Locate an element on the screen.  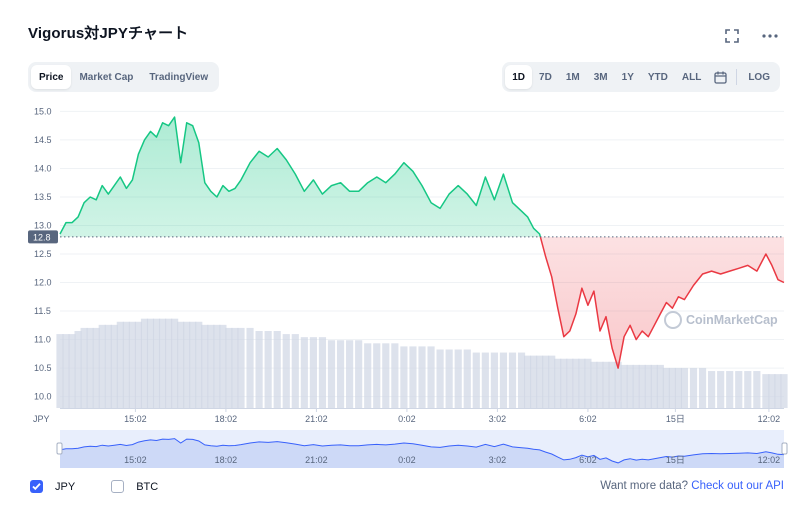
range-1y: 1Y is located at coordinates (627, 77).